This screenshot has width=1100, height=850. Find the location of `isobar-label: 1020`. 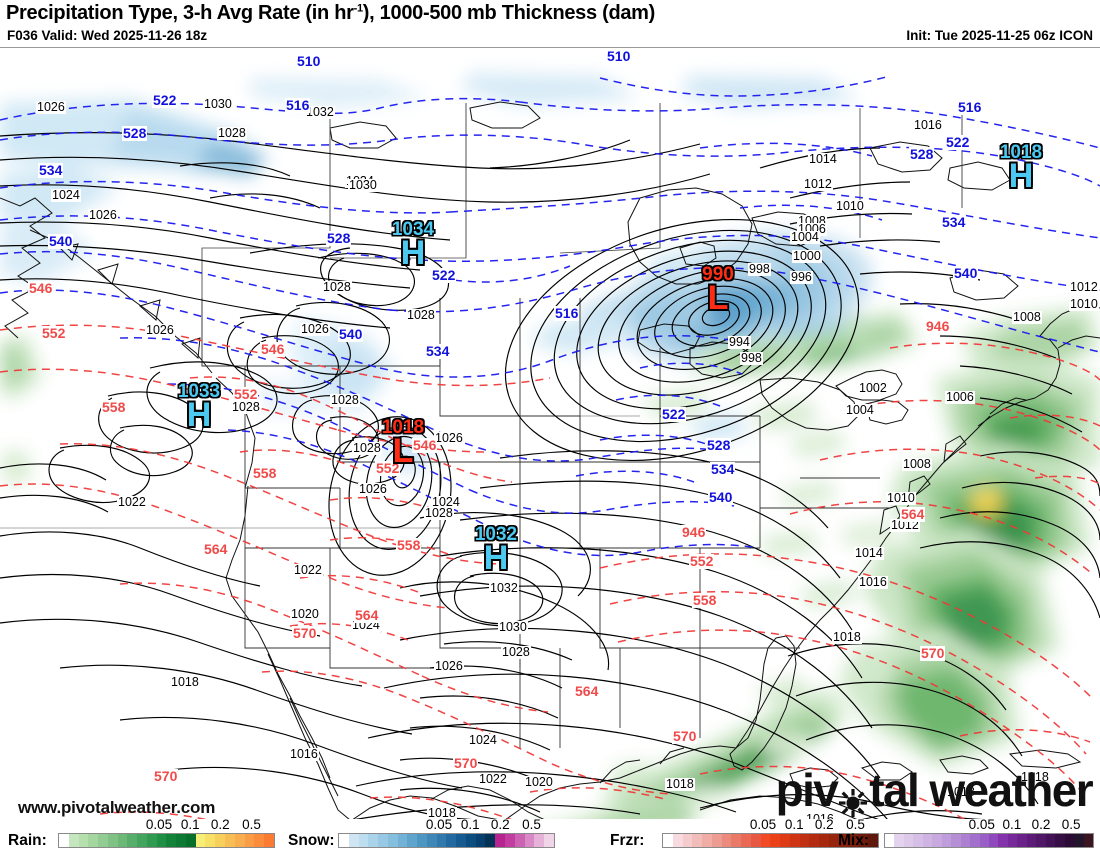

isobar-label: 1020 is located at coordinates (305, 614).